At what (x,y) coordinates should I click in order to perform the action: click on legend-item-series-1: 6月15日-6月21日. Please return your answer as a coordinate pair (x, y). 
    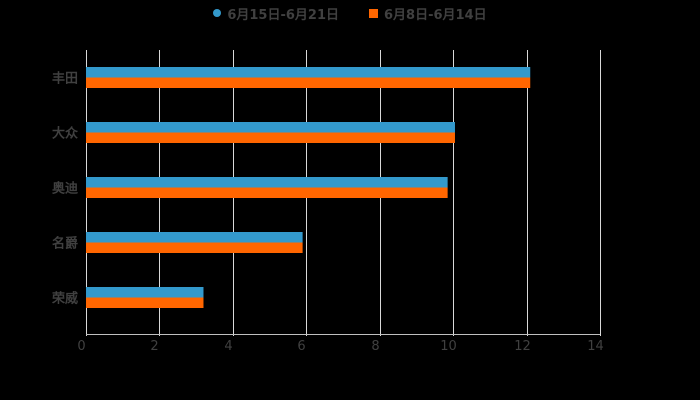
    Looking at the image, I should click on (276, 13).